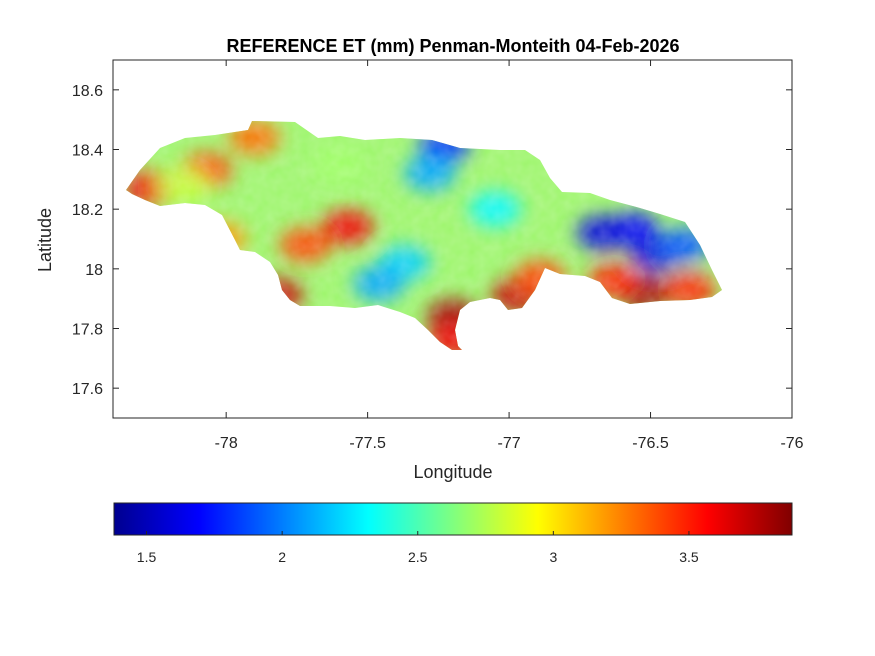  Describe the element at coordinates (282, 557) in the screenshot. I see `colorbar-tick-label: 2` at that location.